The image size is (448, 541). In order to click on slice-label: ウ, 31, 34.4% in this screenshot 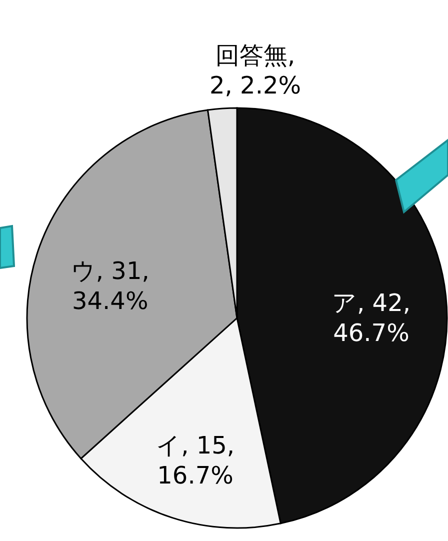, I will do `click(110, 285)`.